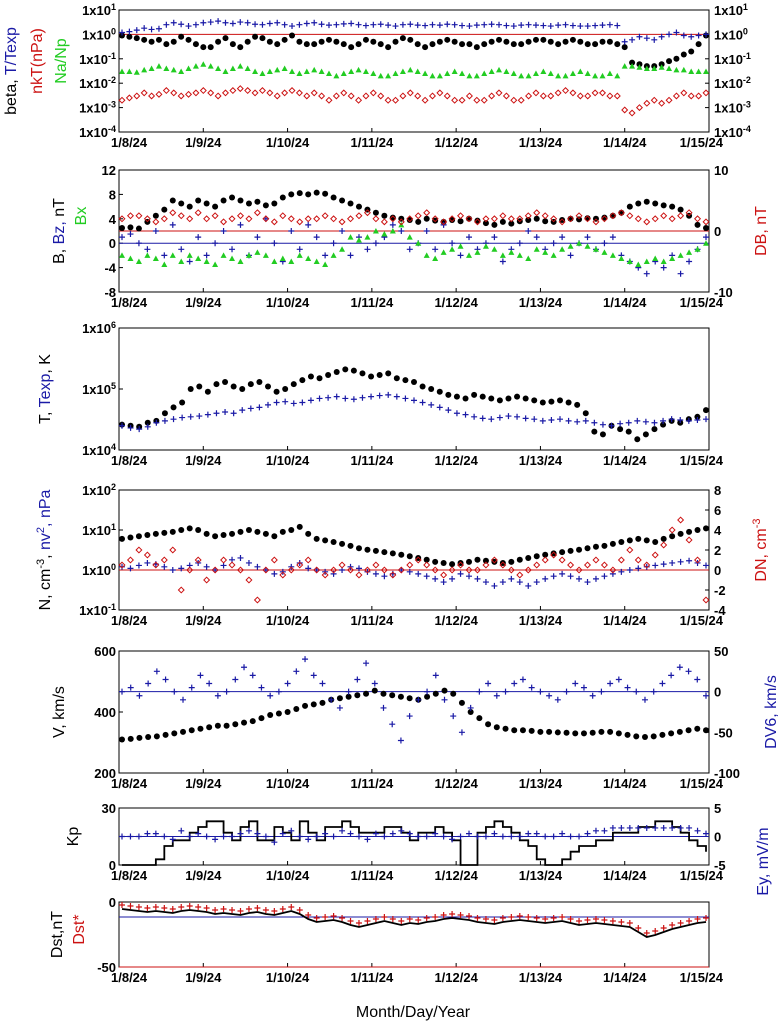 The height and width of the screenshot is (1024, 783). Describe the element at coordinates (414, 715) in the screenshot. I see `series-v` at that location.